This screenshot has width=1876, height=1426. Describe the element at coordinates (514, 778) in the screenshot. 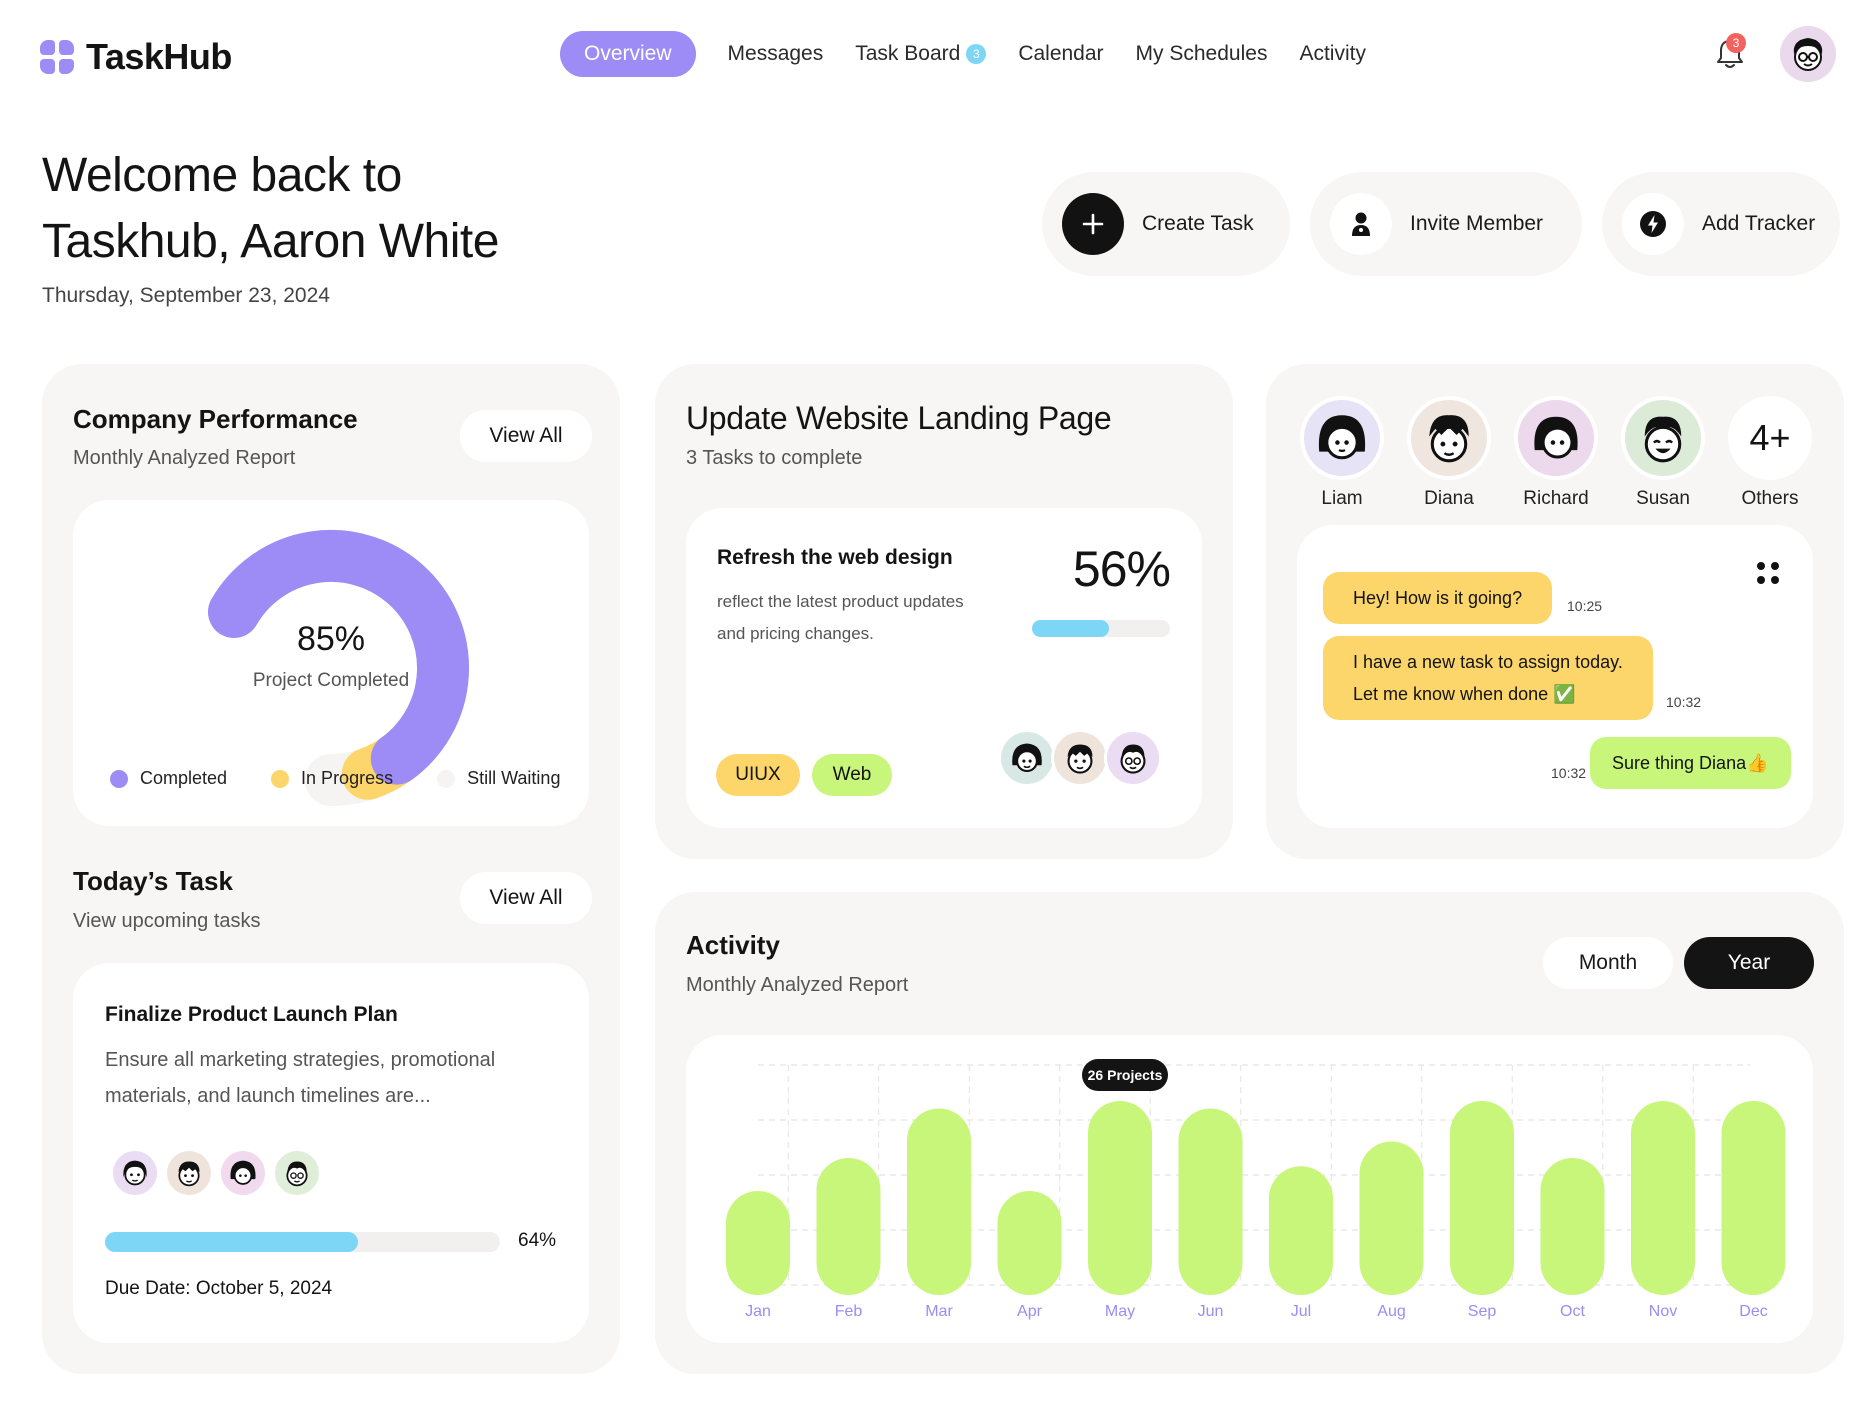

I see `legend-still-waiting-label: Still Waiting` at that location.